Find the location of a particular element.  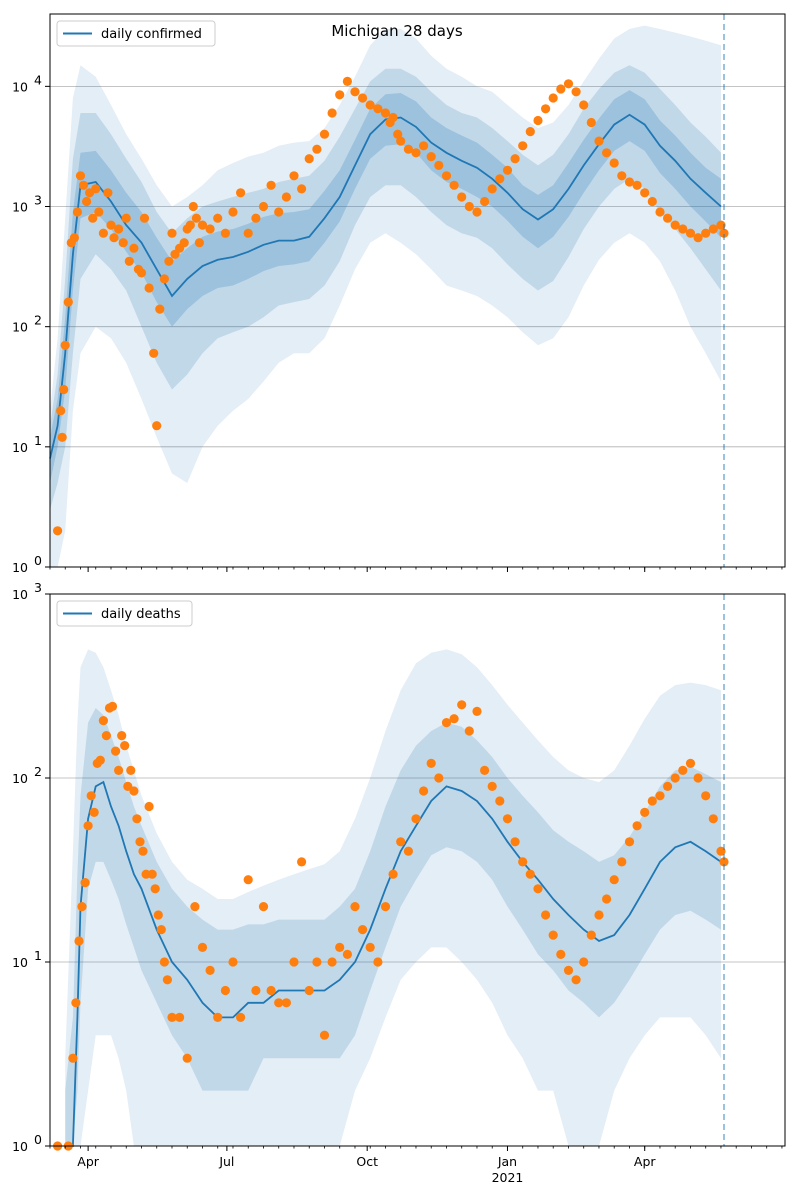

y-tick-exponent: 4 is located at coordinates (38, 79).